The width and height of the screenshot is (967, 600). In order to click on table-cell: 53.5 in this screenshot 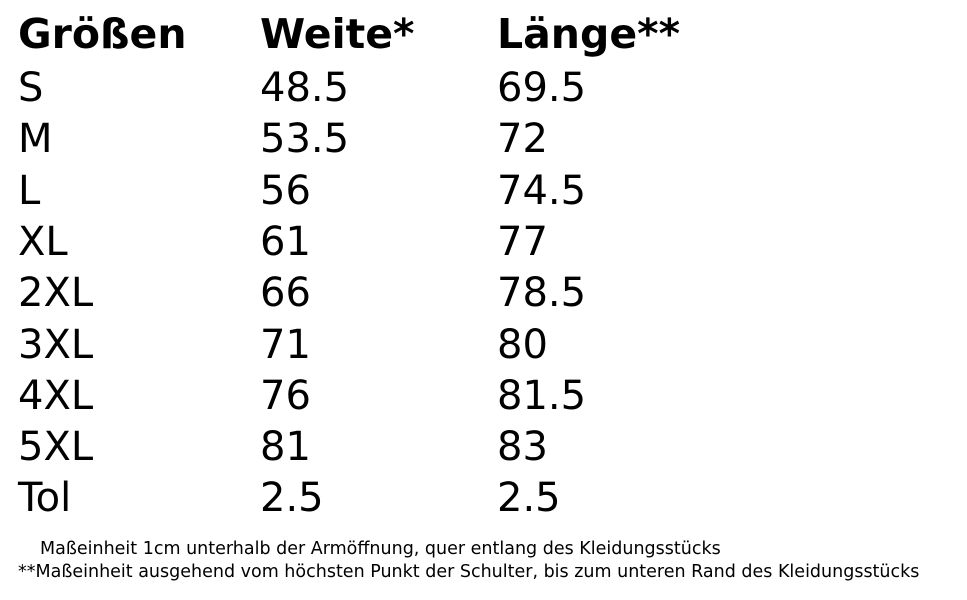, I will do `click(305, 139)`.